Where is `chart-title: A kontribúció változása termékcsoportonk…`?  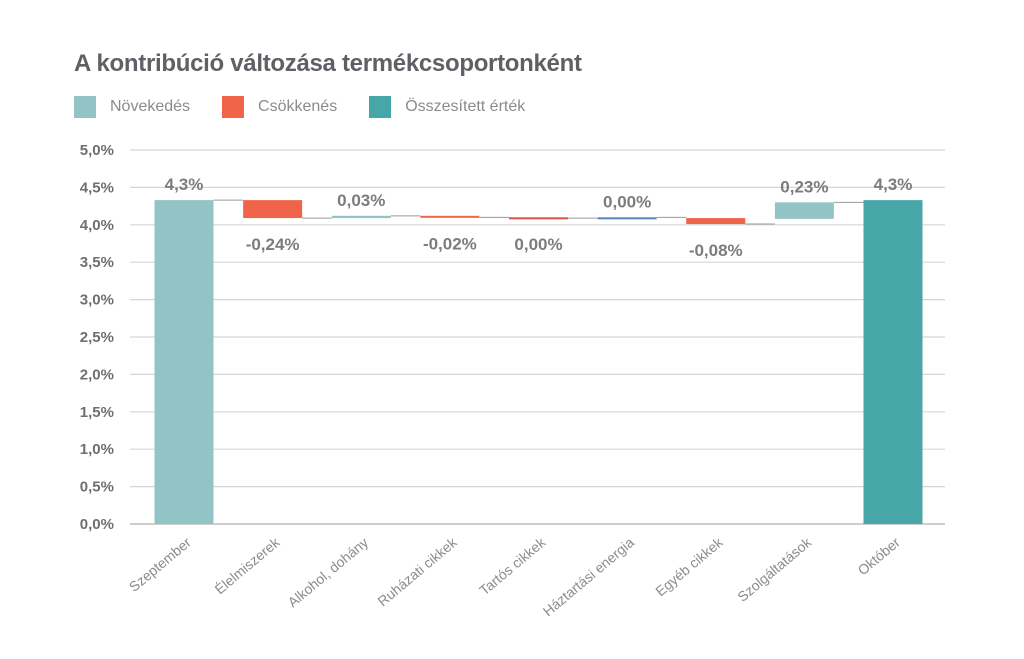
chart-title: A kontribúció változása termékcsoportonk… is located at coordinates (328, 63).